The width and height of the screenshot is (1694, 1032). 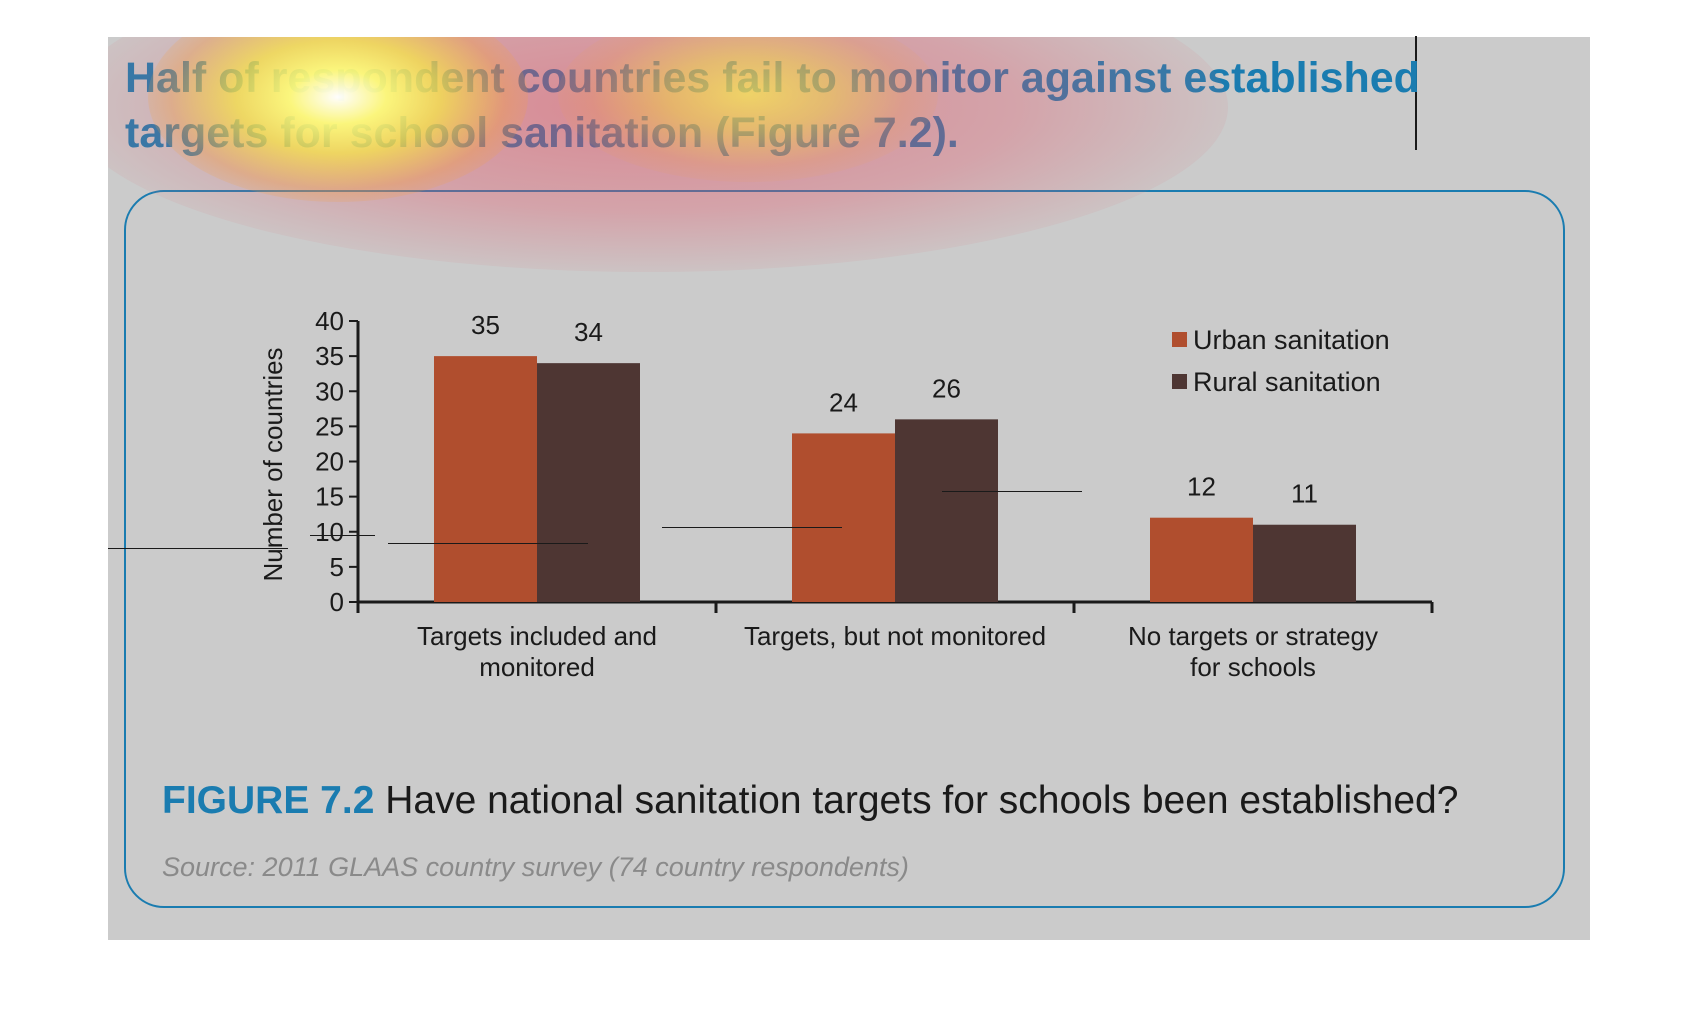 What do you see at coordinates (1291, 340) in the screenshot?
I see `legend-entry: Urban sanitation` at bounding box center [1291, 340].